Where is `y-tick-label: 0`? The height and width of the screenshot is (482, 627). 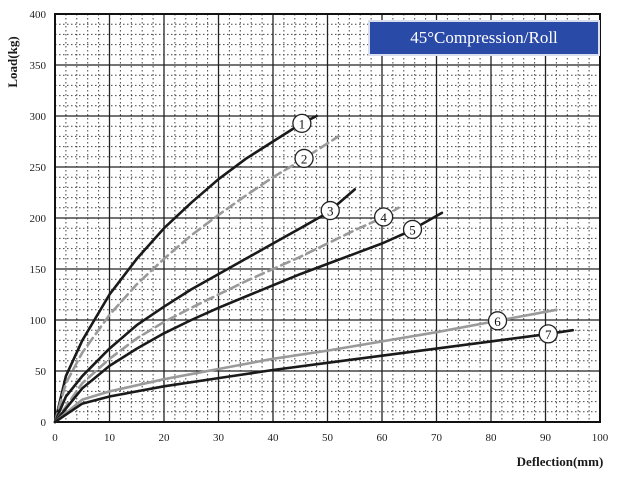
y-tick-label: 0 is located at coordinates (44, 423).